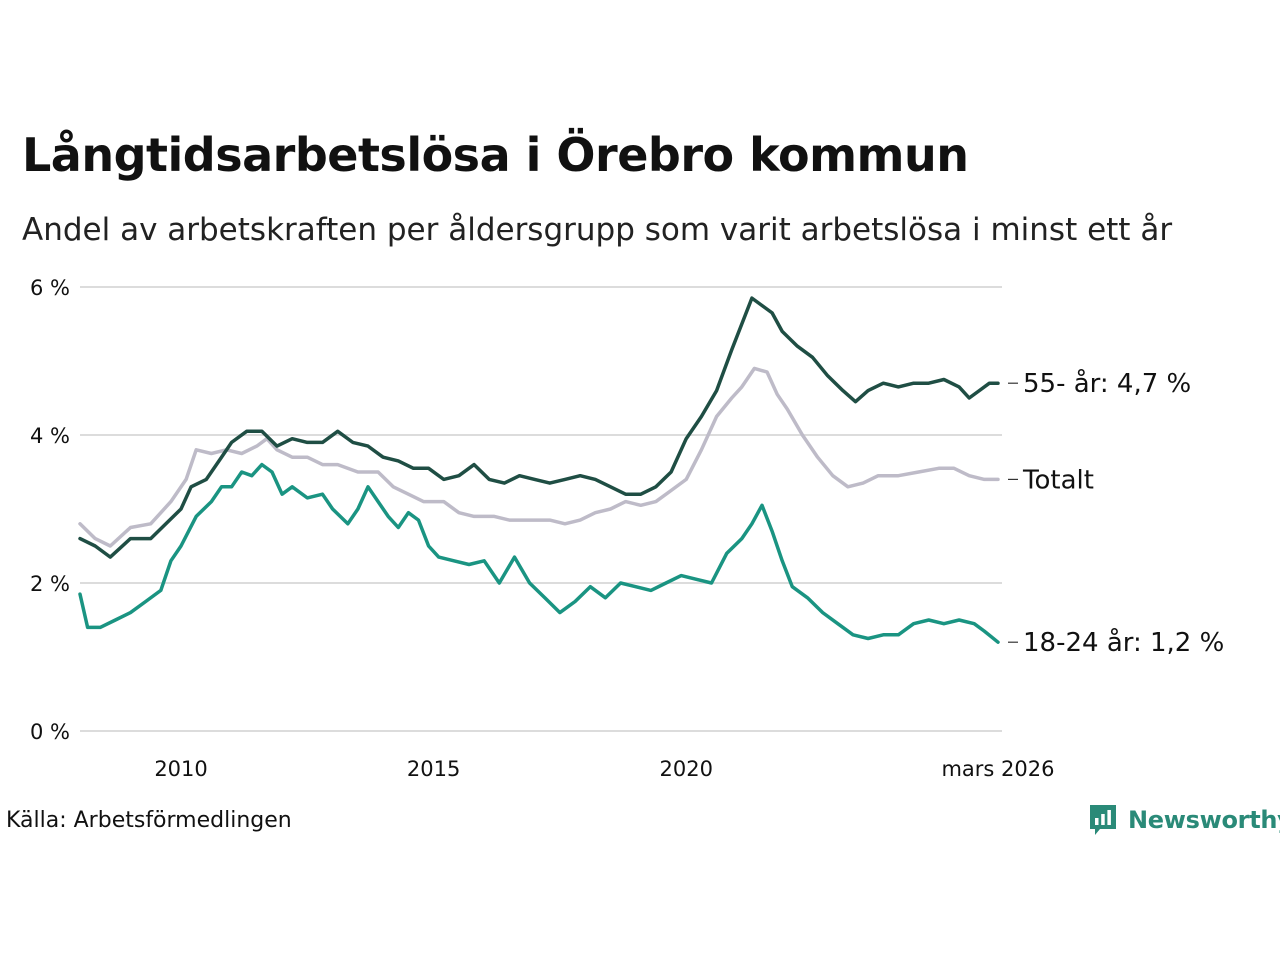  I want to click on y-tick-label: 4 %, so click(50, 436).